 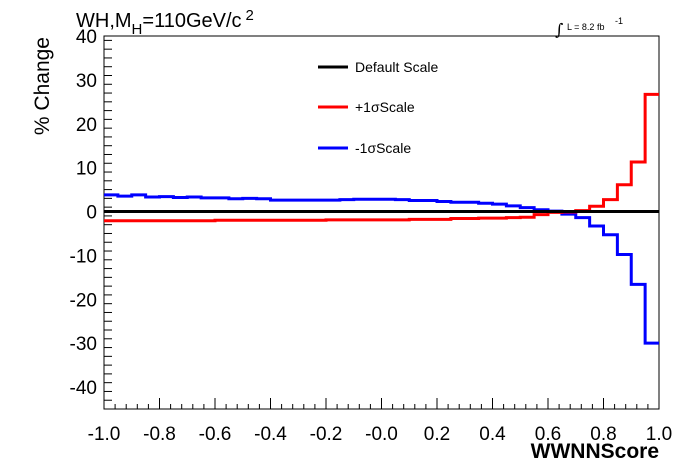 I want to click on y-tick-label: 30, so click(x=86, y=81).